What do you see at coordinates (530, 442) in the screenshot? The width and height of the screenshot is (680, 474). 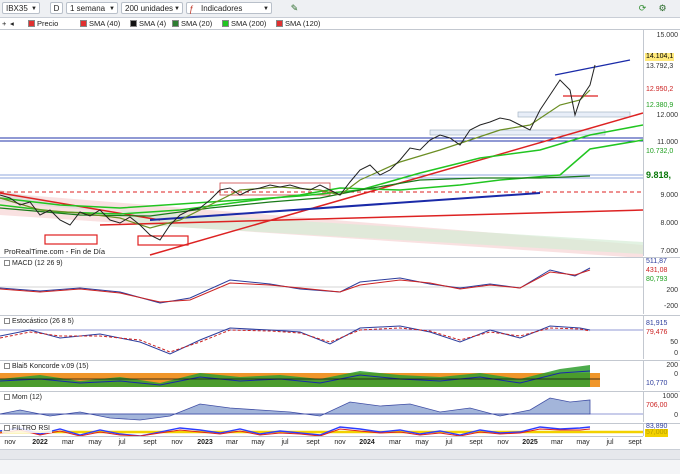 I see `time-tick: 2025` at bounding box center [530, 442].